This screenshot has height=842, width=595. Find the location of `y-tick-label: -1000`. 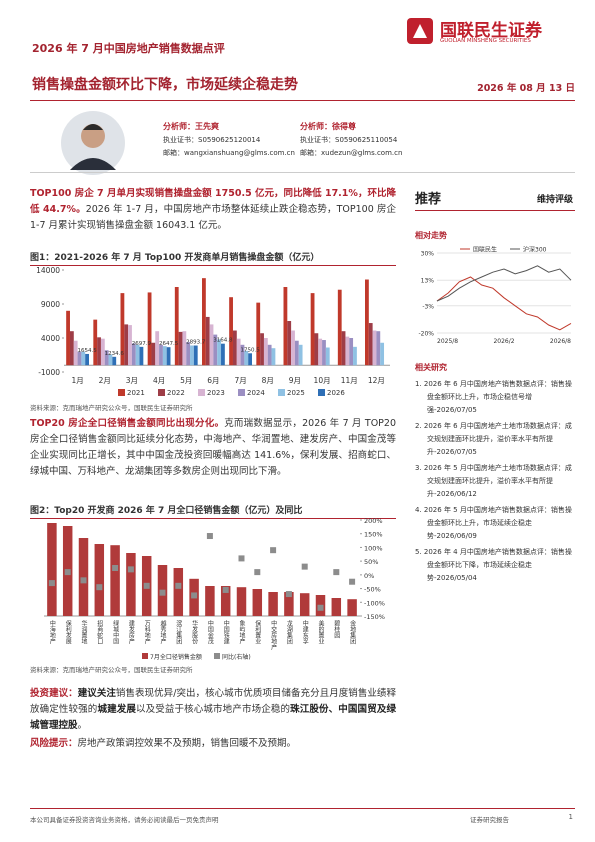

y-tick-label: -1000 is located at coordinates (49, 372).